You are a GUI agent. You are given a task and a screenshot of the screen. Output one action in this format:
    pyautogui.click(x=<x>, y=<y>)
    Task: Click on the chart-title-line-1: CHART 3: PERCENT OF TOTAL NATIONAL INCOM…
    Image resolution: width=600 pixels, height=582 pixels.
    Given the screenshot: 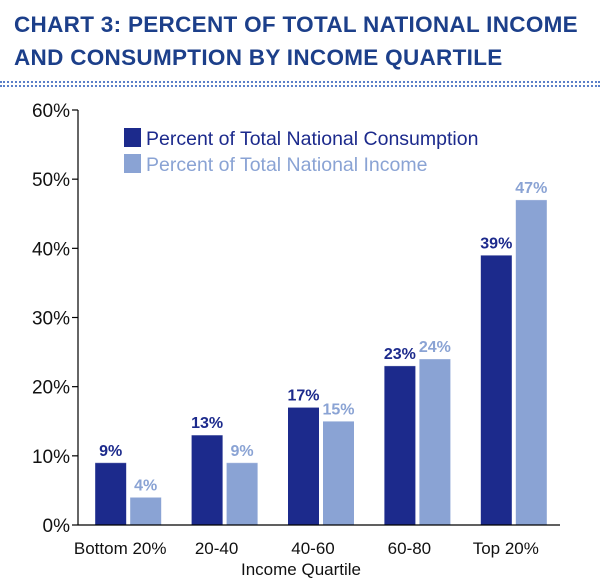 What is the action you would take?
    pyautogui.click(x=296, y=24)
    